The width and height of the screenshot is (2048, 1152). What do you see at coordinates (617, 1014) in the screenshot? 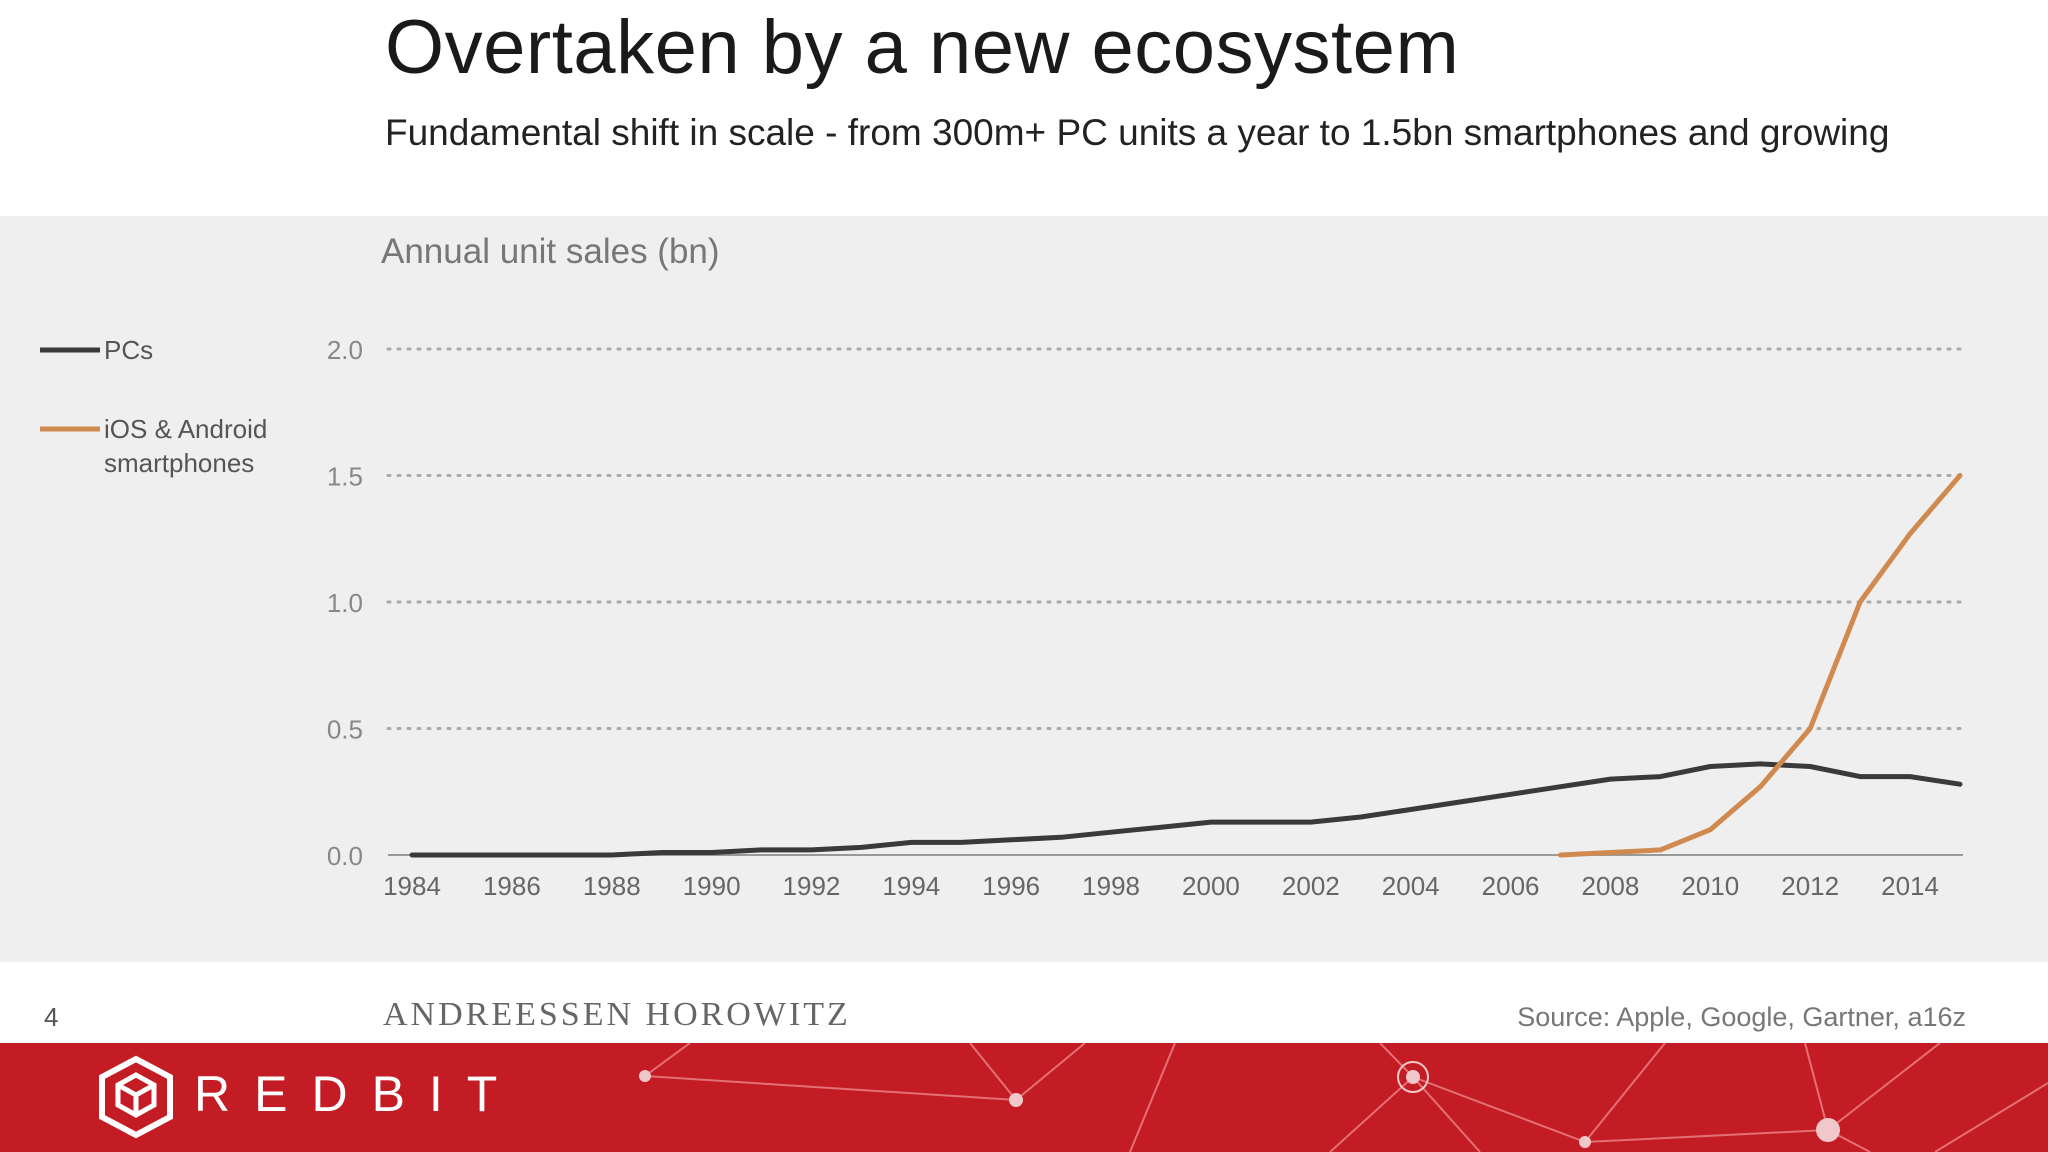
I see `firm-name: ANDREESSEN HOROWITZ` at bounding box center [617, 1014].